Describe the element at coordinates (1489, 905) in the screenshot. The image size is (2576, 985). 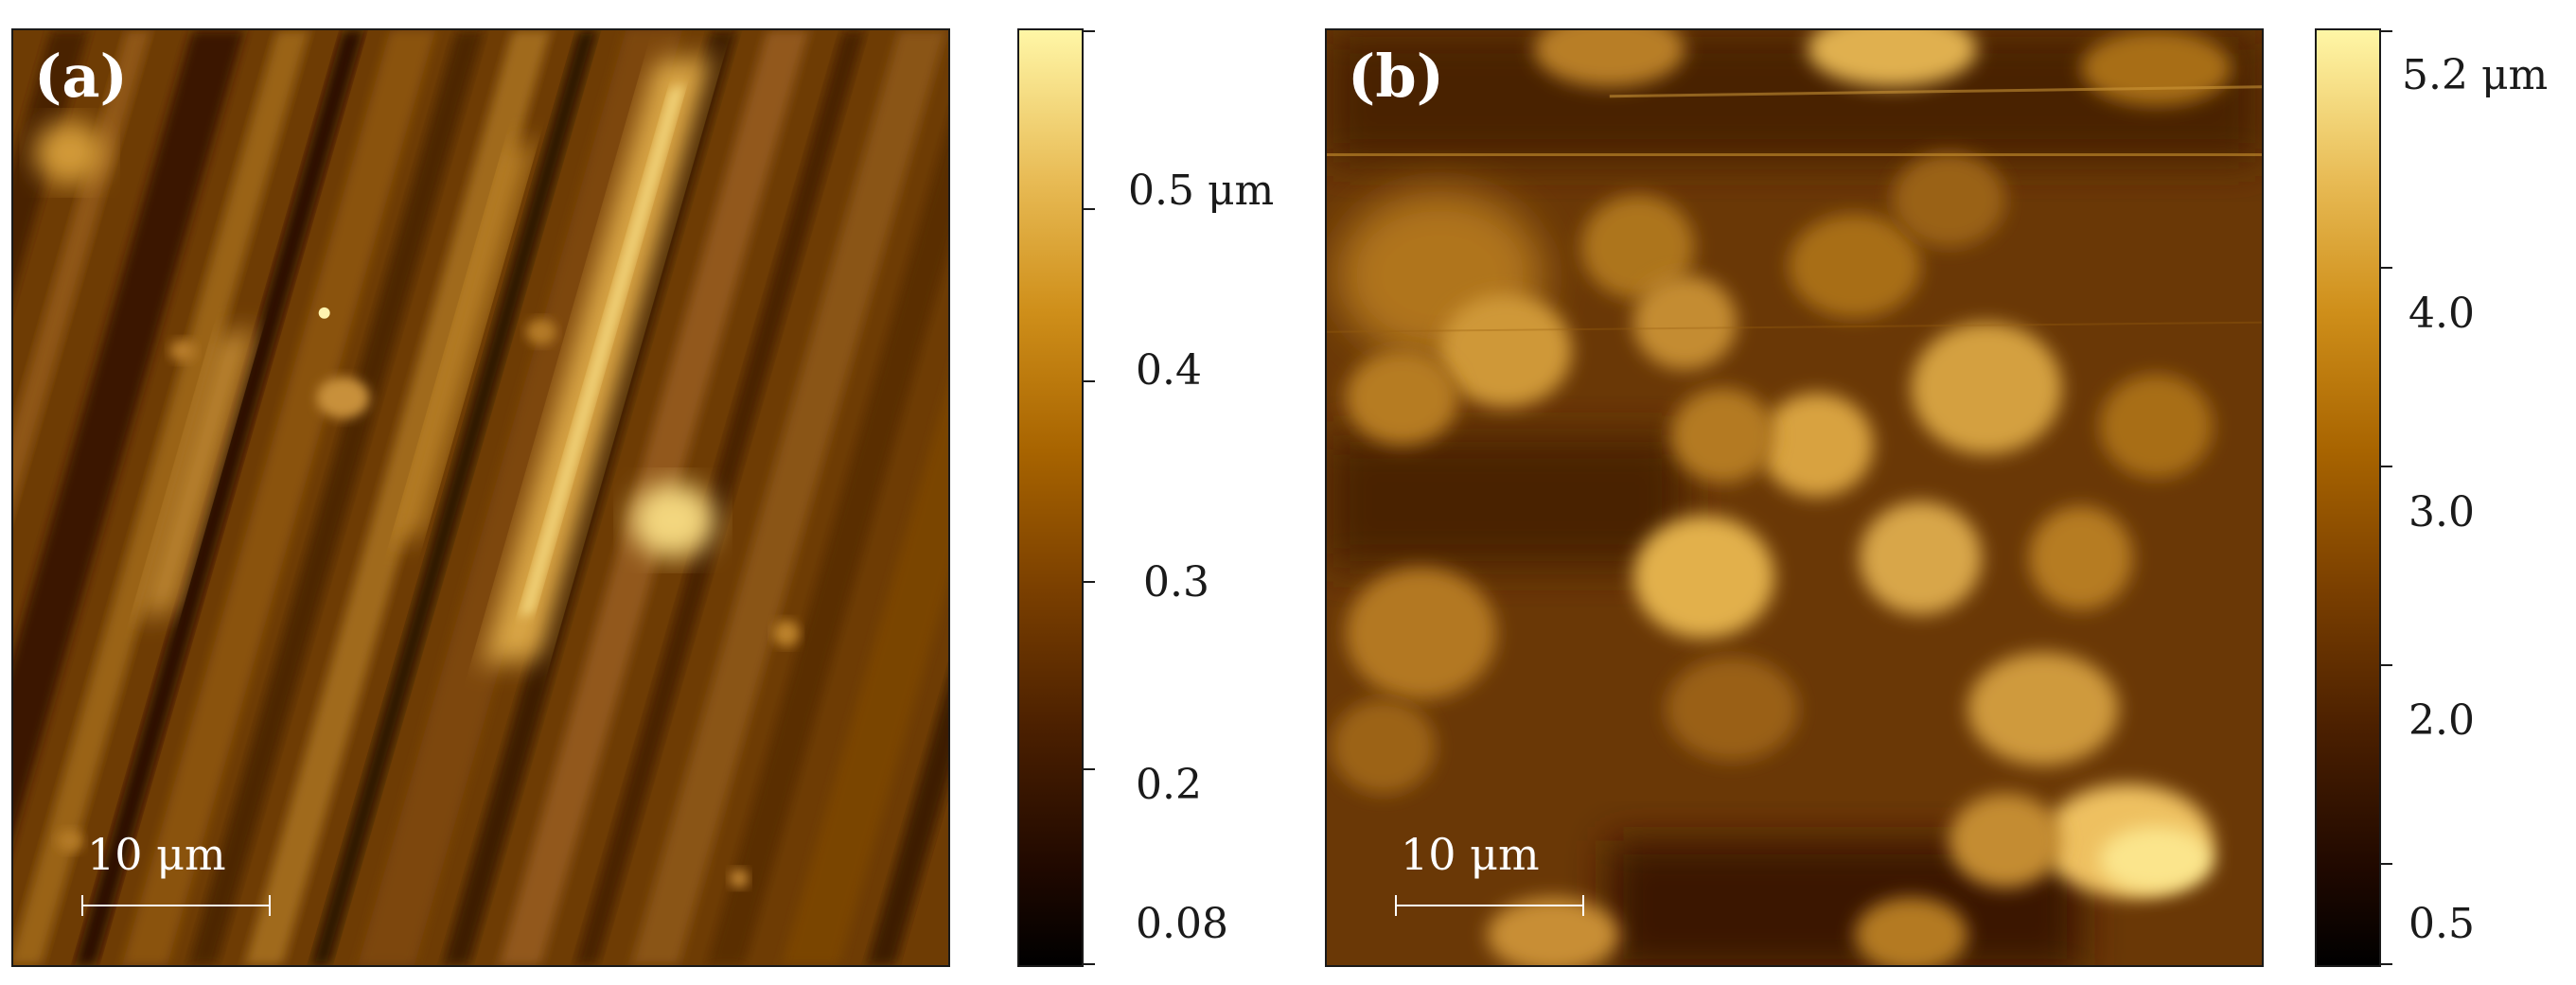
I see `scalebar-b` at that location.